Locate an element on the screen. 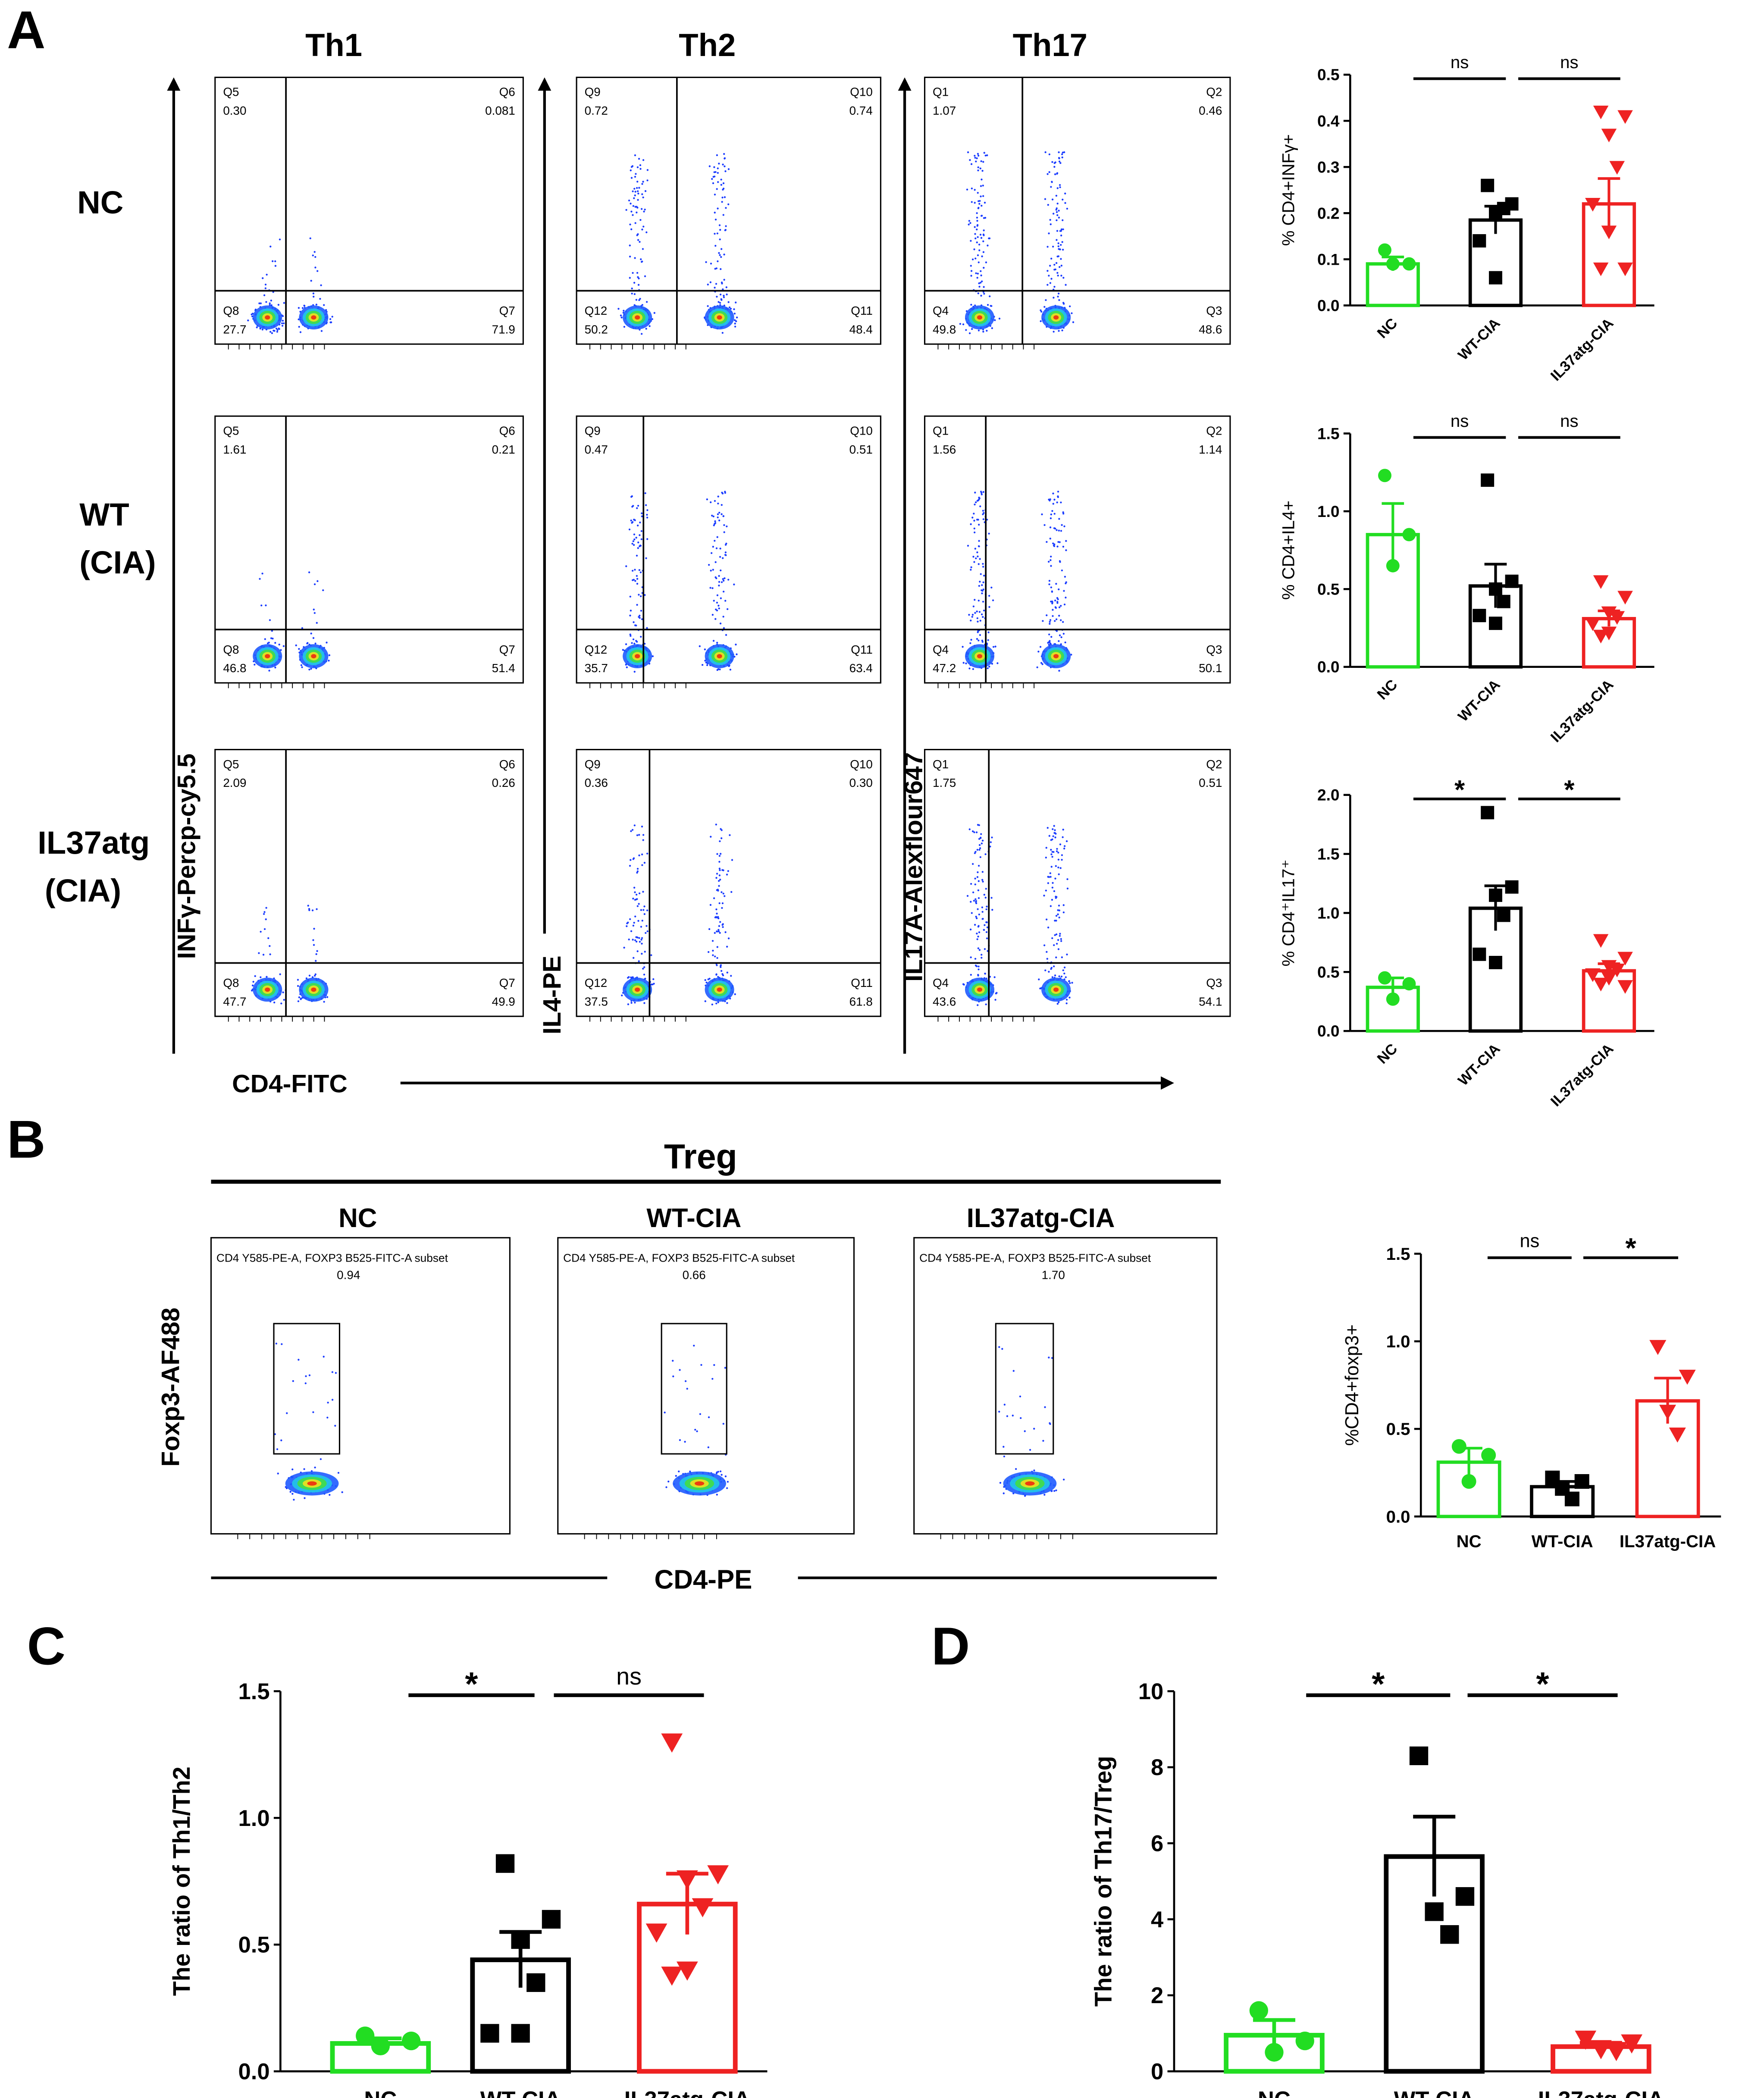 The width and height of the screenshot is (1764, 2098). y-axis-label: % CD4⁺IL17⁺ is located at coordinates (1288, 912).